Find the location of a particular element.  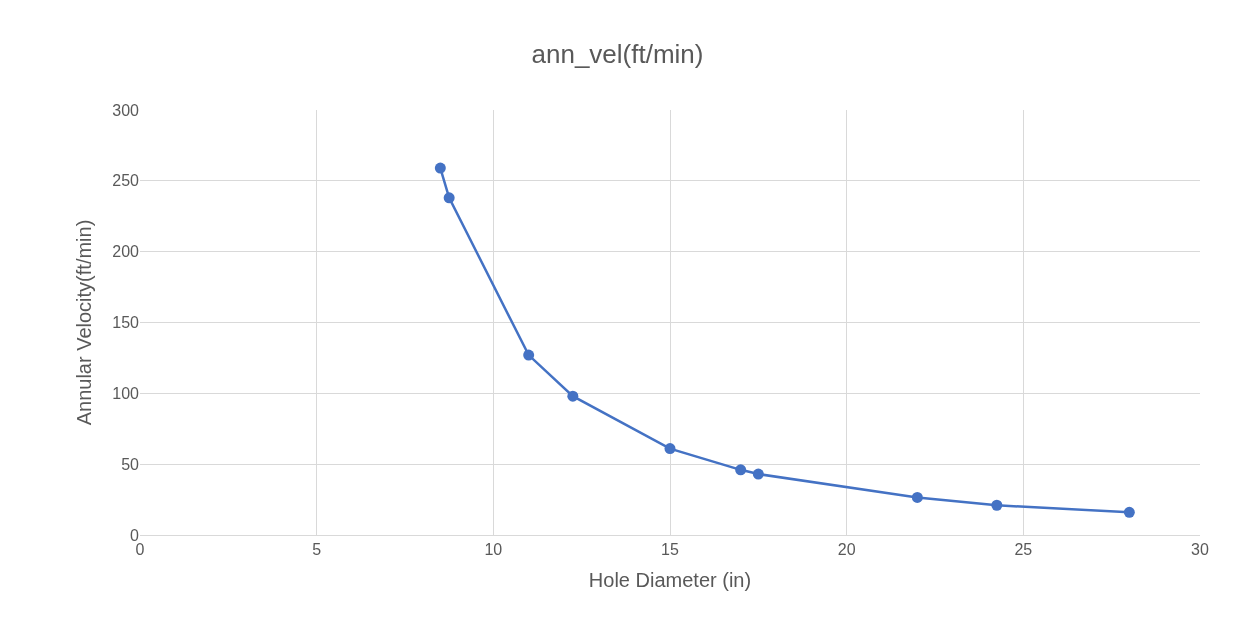

x-tick-label: 30 is located at coordinates (1200, 550).